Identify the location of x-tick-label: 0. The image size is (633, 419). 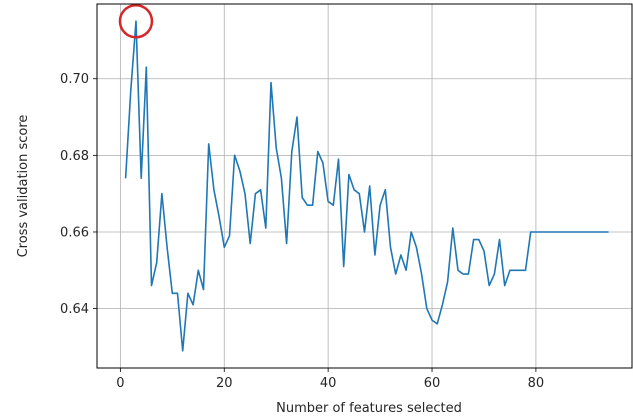
(120, 383).